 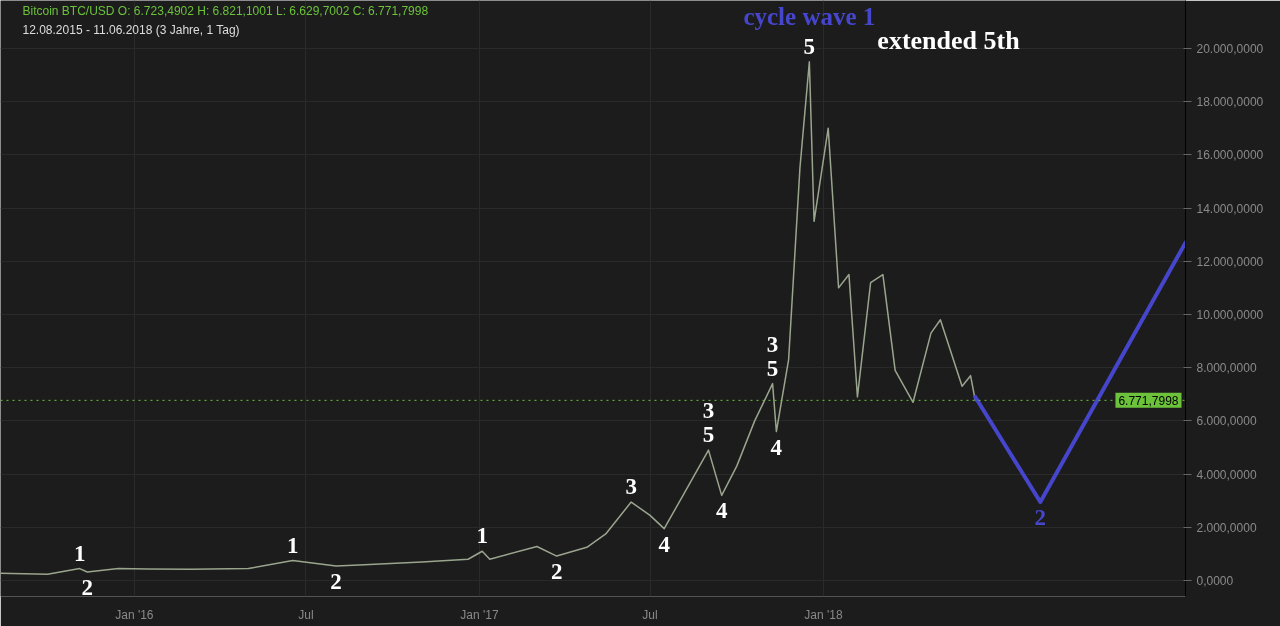 What do you see at coordinates (823, 614) in the screenshot?
I see `x-tick-label: Jan '18` at bounding box center [823, 614].